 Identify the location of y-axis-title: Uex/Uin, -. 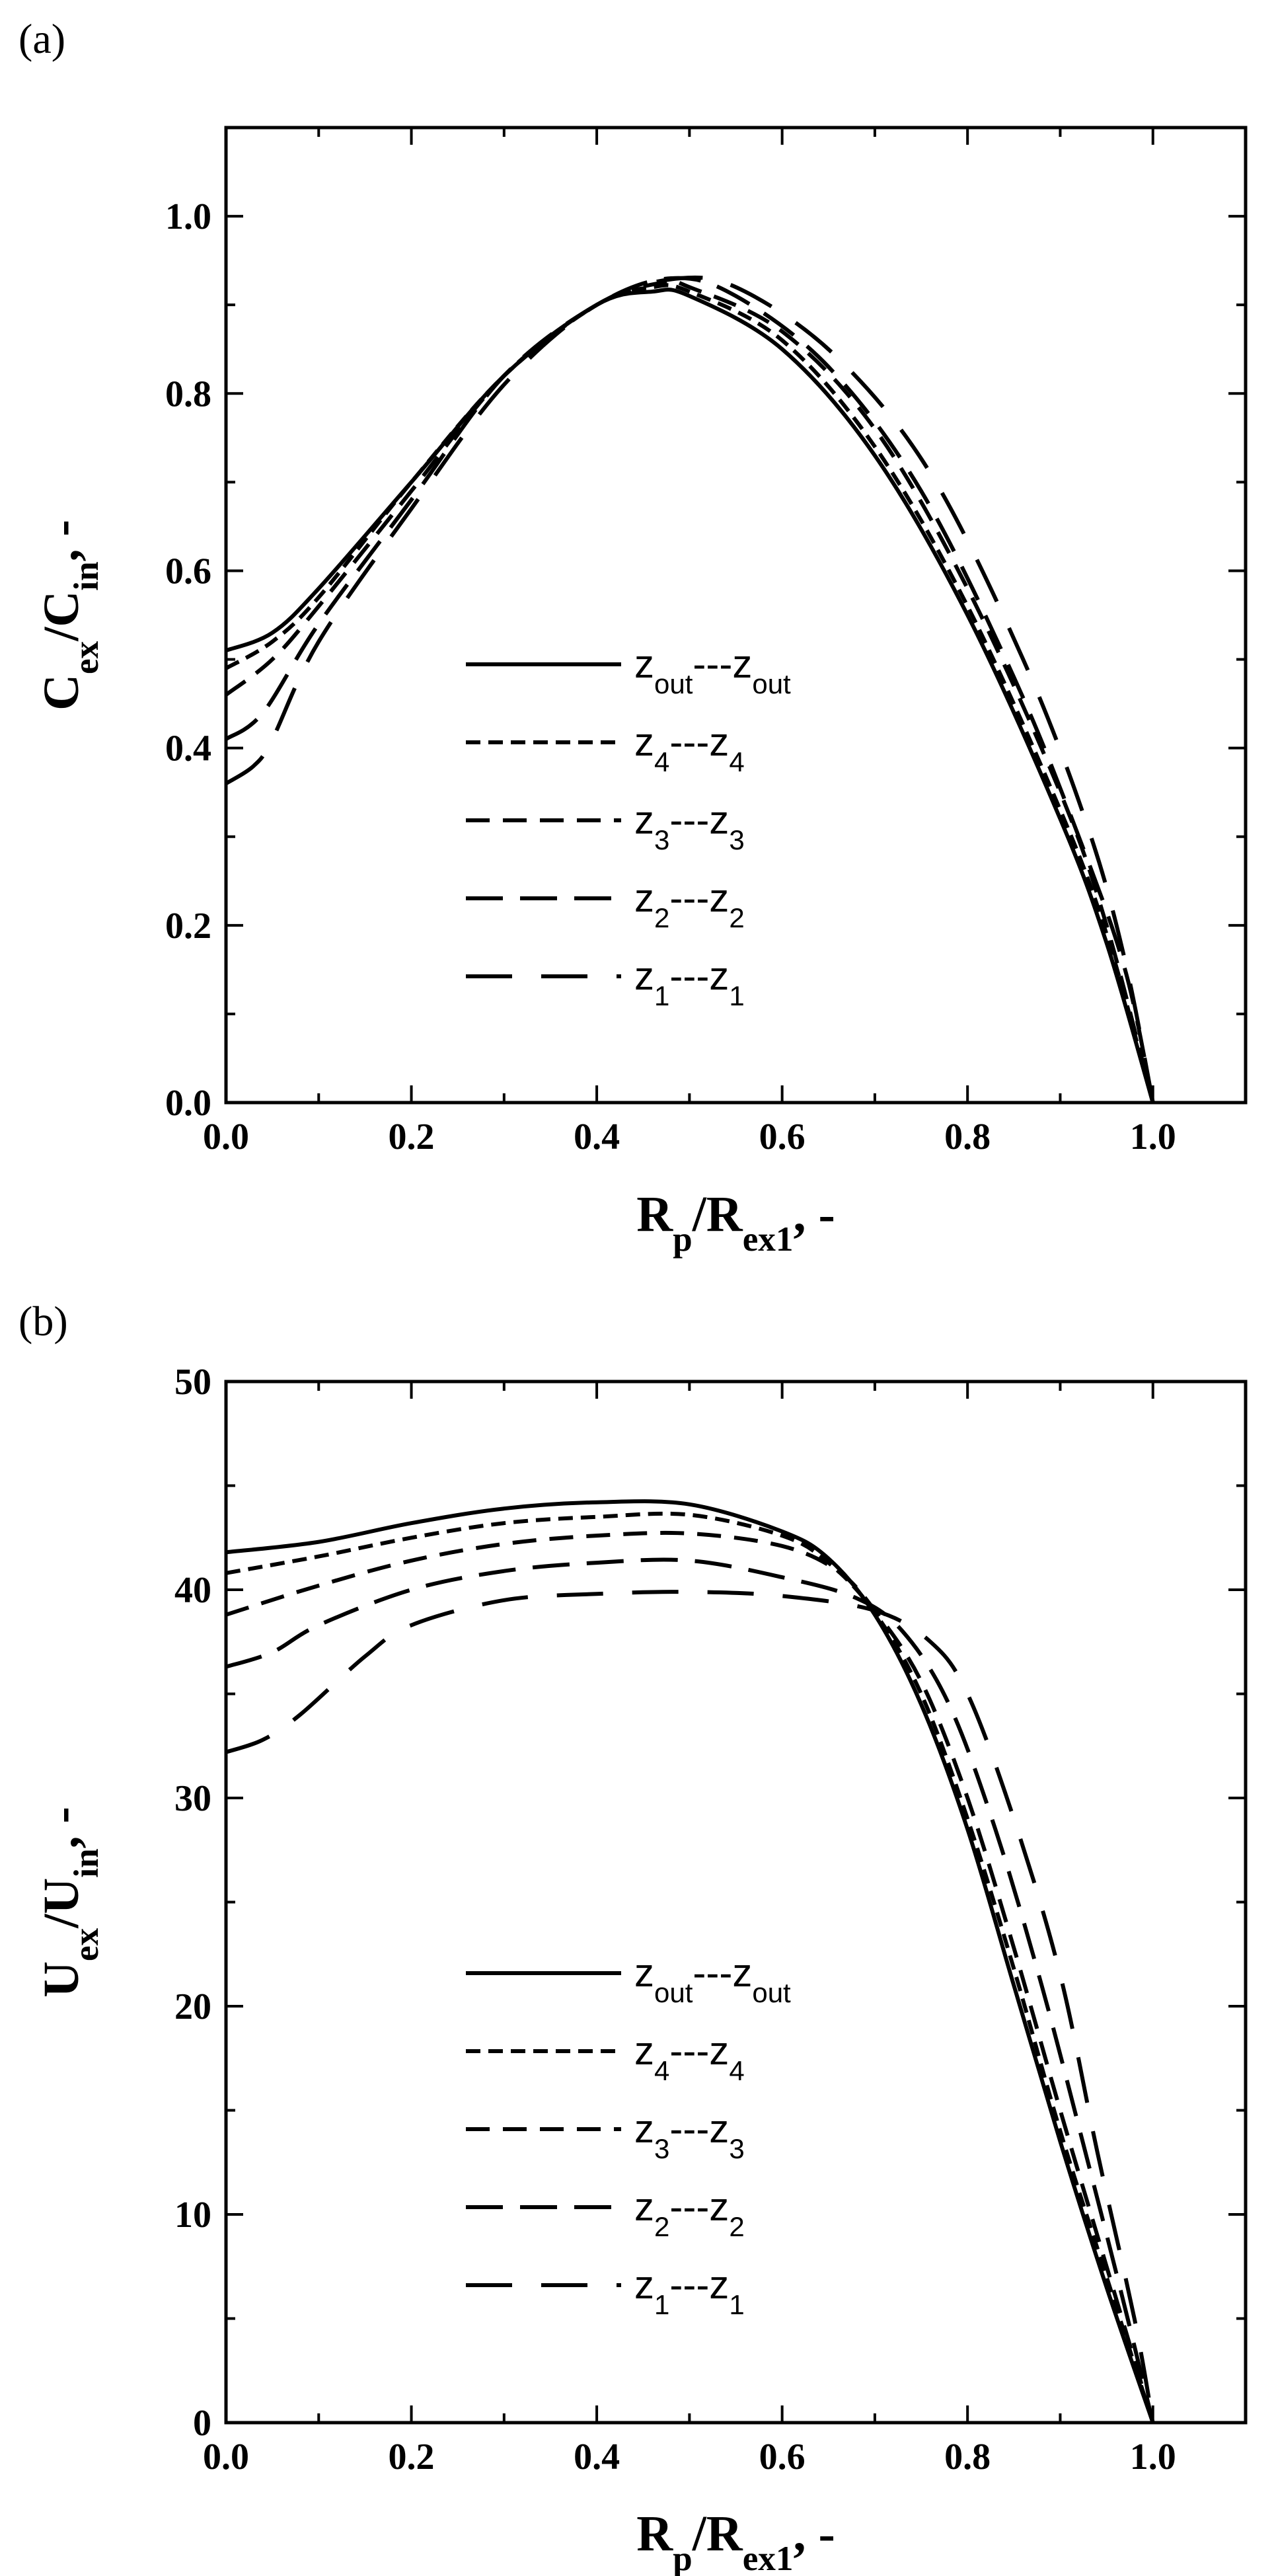
(70, 1902).